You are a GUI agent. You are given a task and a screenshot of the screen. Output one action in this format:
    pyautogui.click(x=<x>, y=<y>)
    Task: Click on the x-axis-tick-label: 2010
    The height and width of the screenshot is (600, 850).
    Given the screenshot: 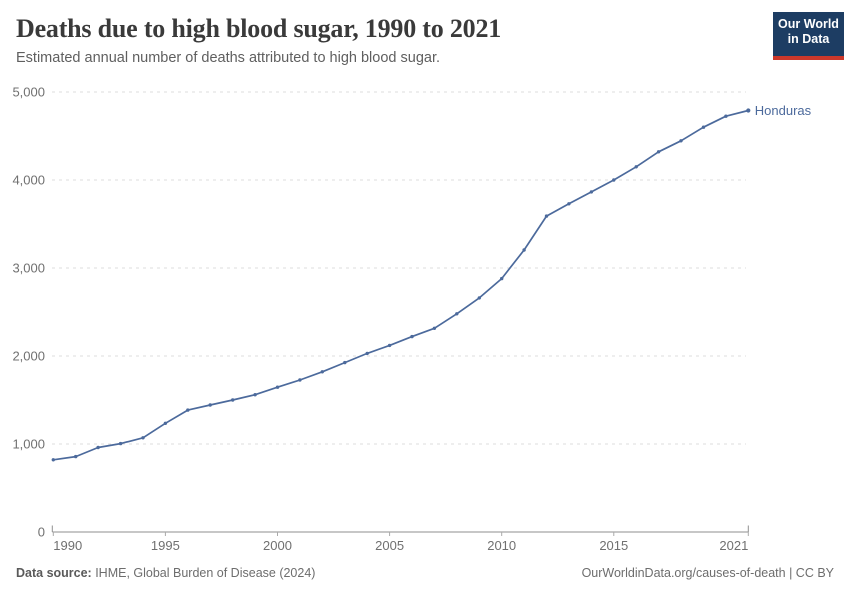 What is the action you would take?
    pyautogui.click(x=501, y=545)
    